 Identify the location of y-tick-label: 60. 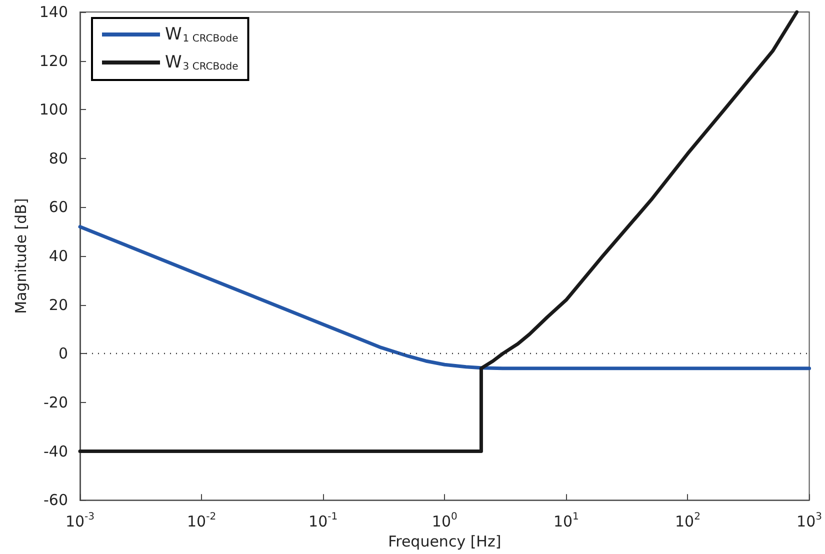
(58, 207).